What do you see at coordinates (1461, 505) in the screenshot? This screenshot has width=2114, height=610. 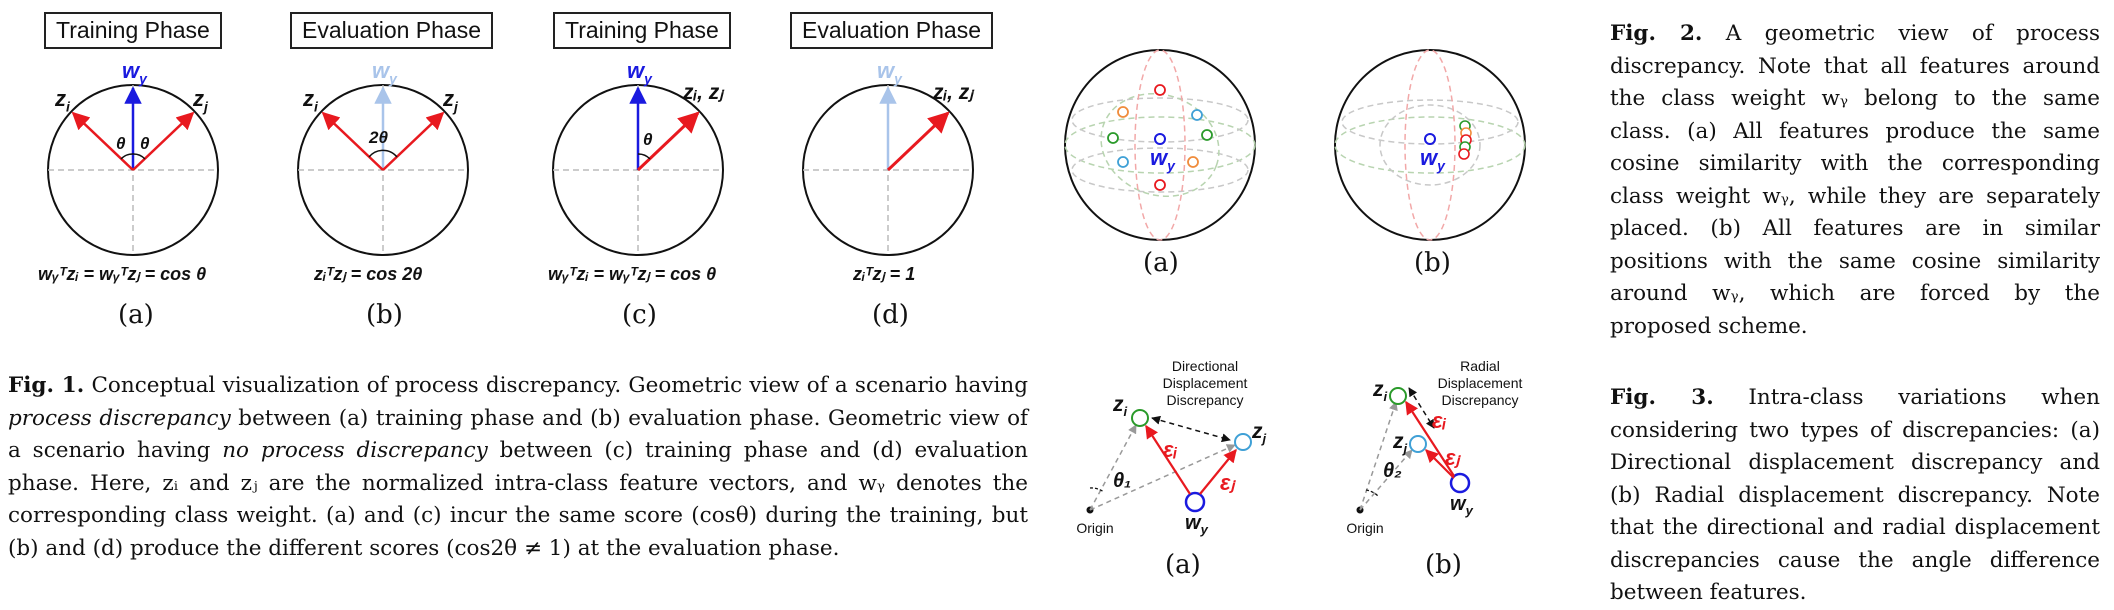 I see `fig3b-wy: wy` at bounding box center [1461, 505].